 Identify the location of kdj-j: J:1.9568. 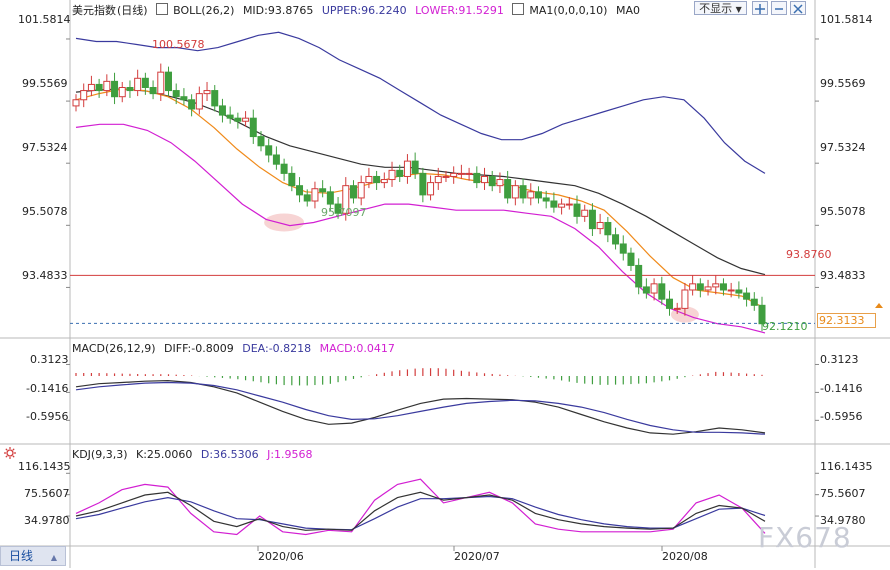
(290, 454).